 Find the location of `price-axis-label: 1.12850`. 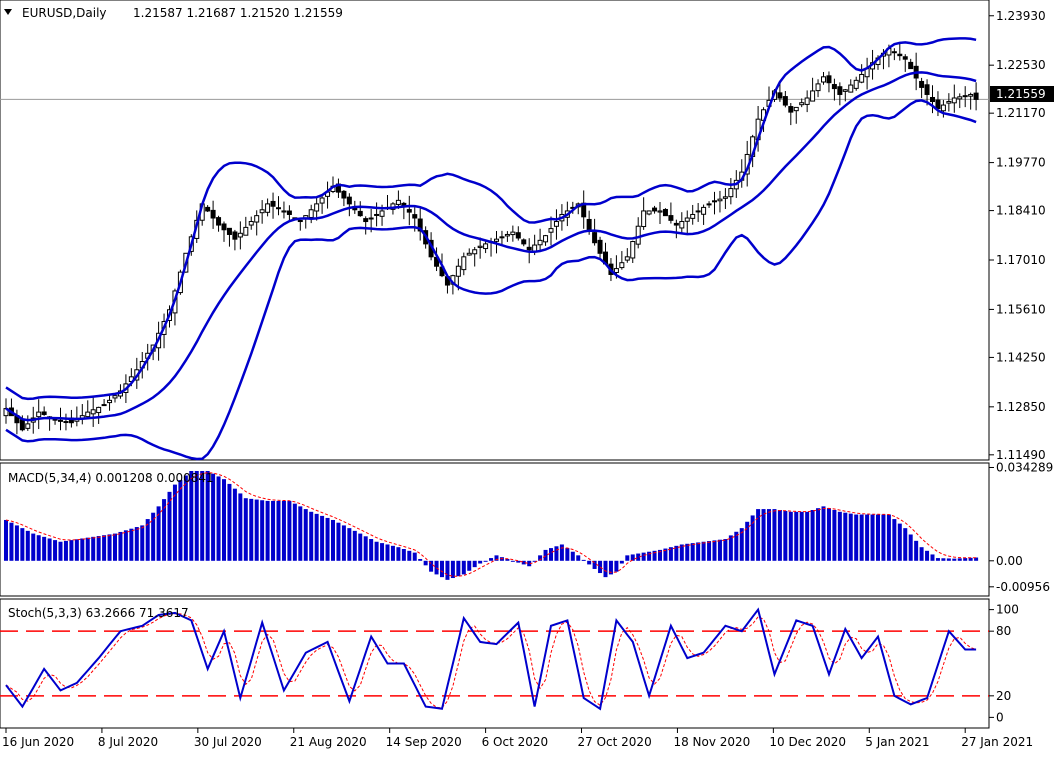

price-axis-label: 1.12850 is located at coordinates (1021, 407).